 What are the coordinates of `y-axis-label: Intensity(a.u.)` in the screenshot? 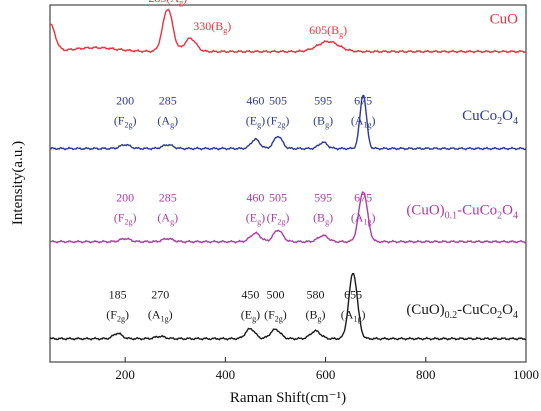 It's located at (18, 183).